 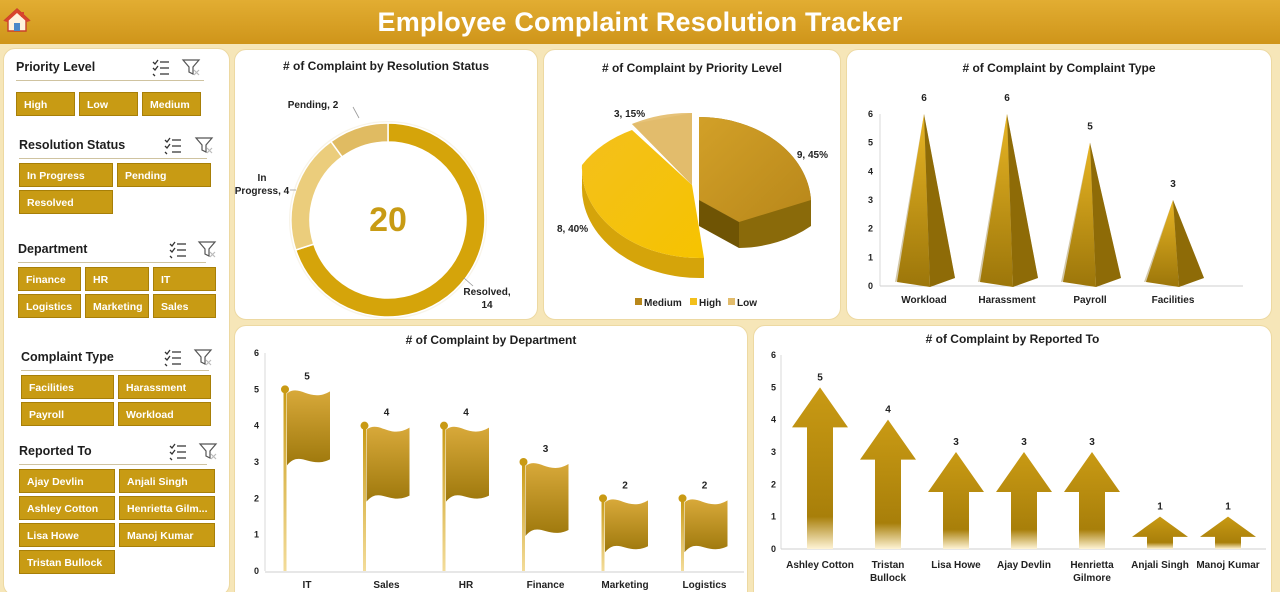 I want to click on flag-it, so click(x=305, y=478).